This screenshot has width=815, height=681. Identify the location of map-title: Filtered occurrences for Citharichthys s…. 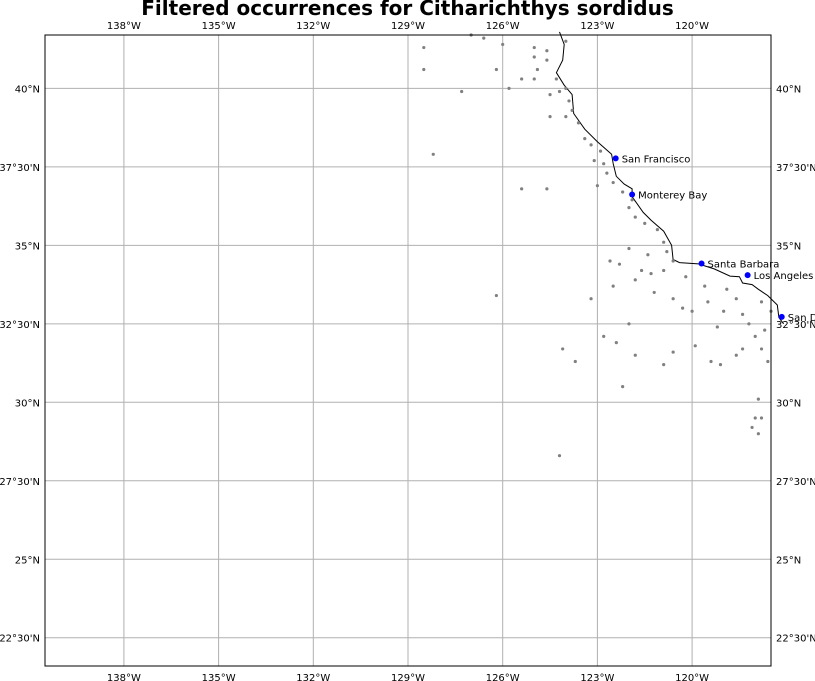
(407, 10).